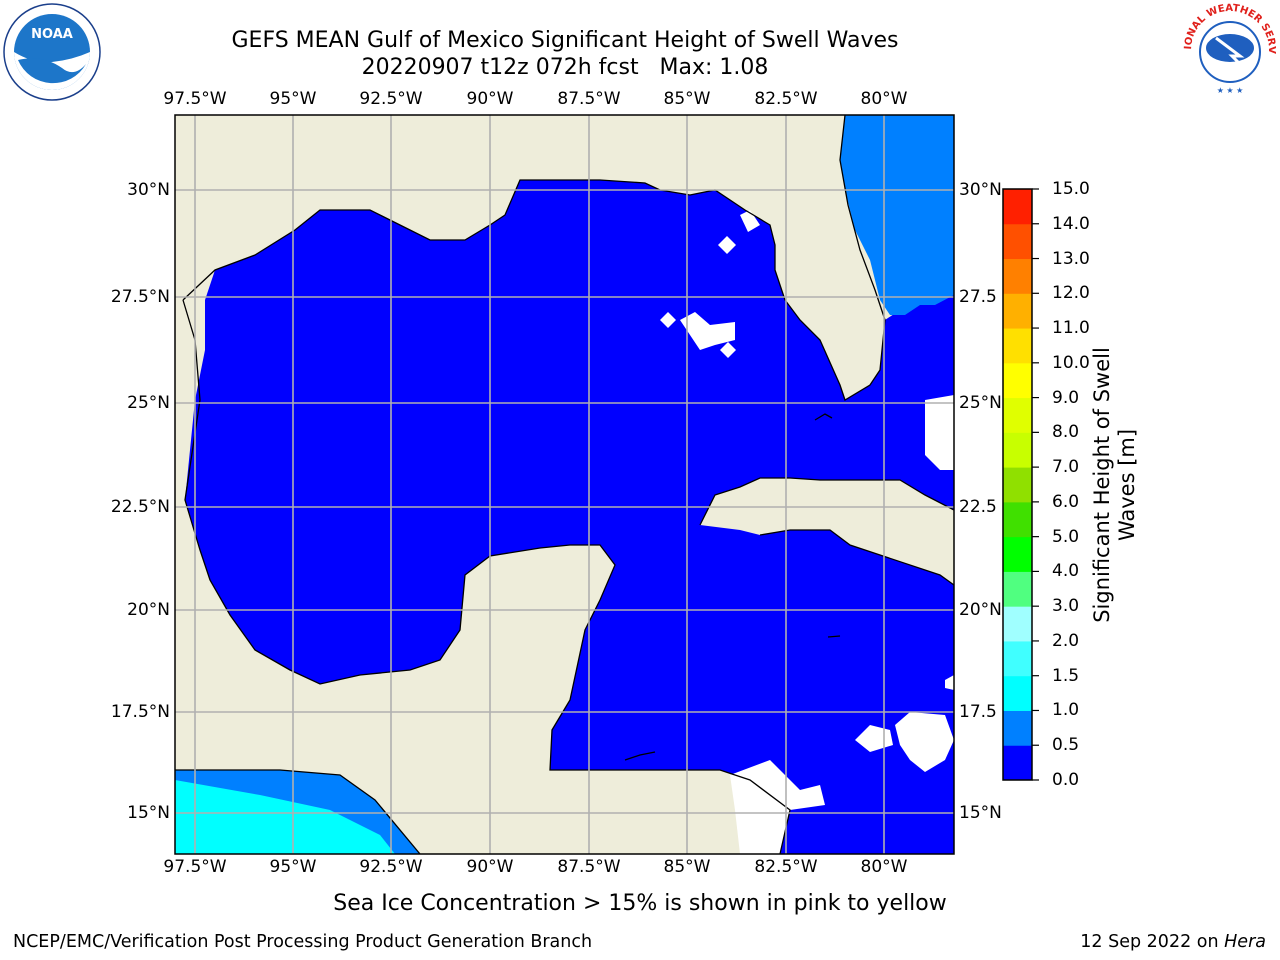 The width and height of the screenshot is (1280, 960). Describe the element at coordinates (1066, 710) in the screenshot. I see `colorbar-tick-label: 1.0` at that location.